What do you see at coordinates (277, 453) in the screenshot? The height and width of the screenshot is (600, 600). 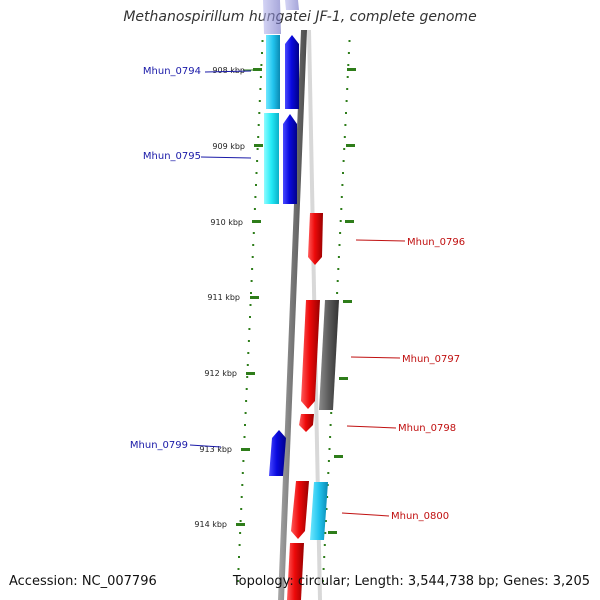 I see `gene-0799-cds` at bounding box center [277, 453].